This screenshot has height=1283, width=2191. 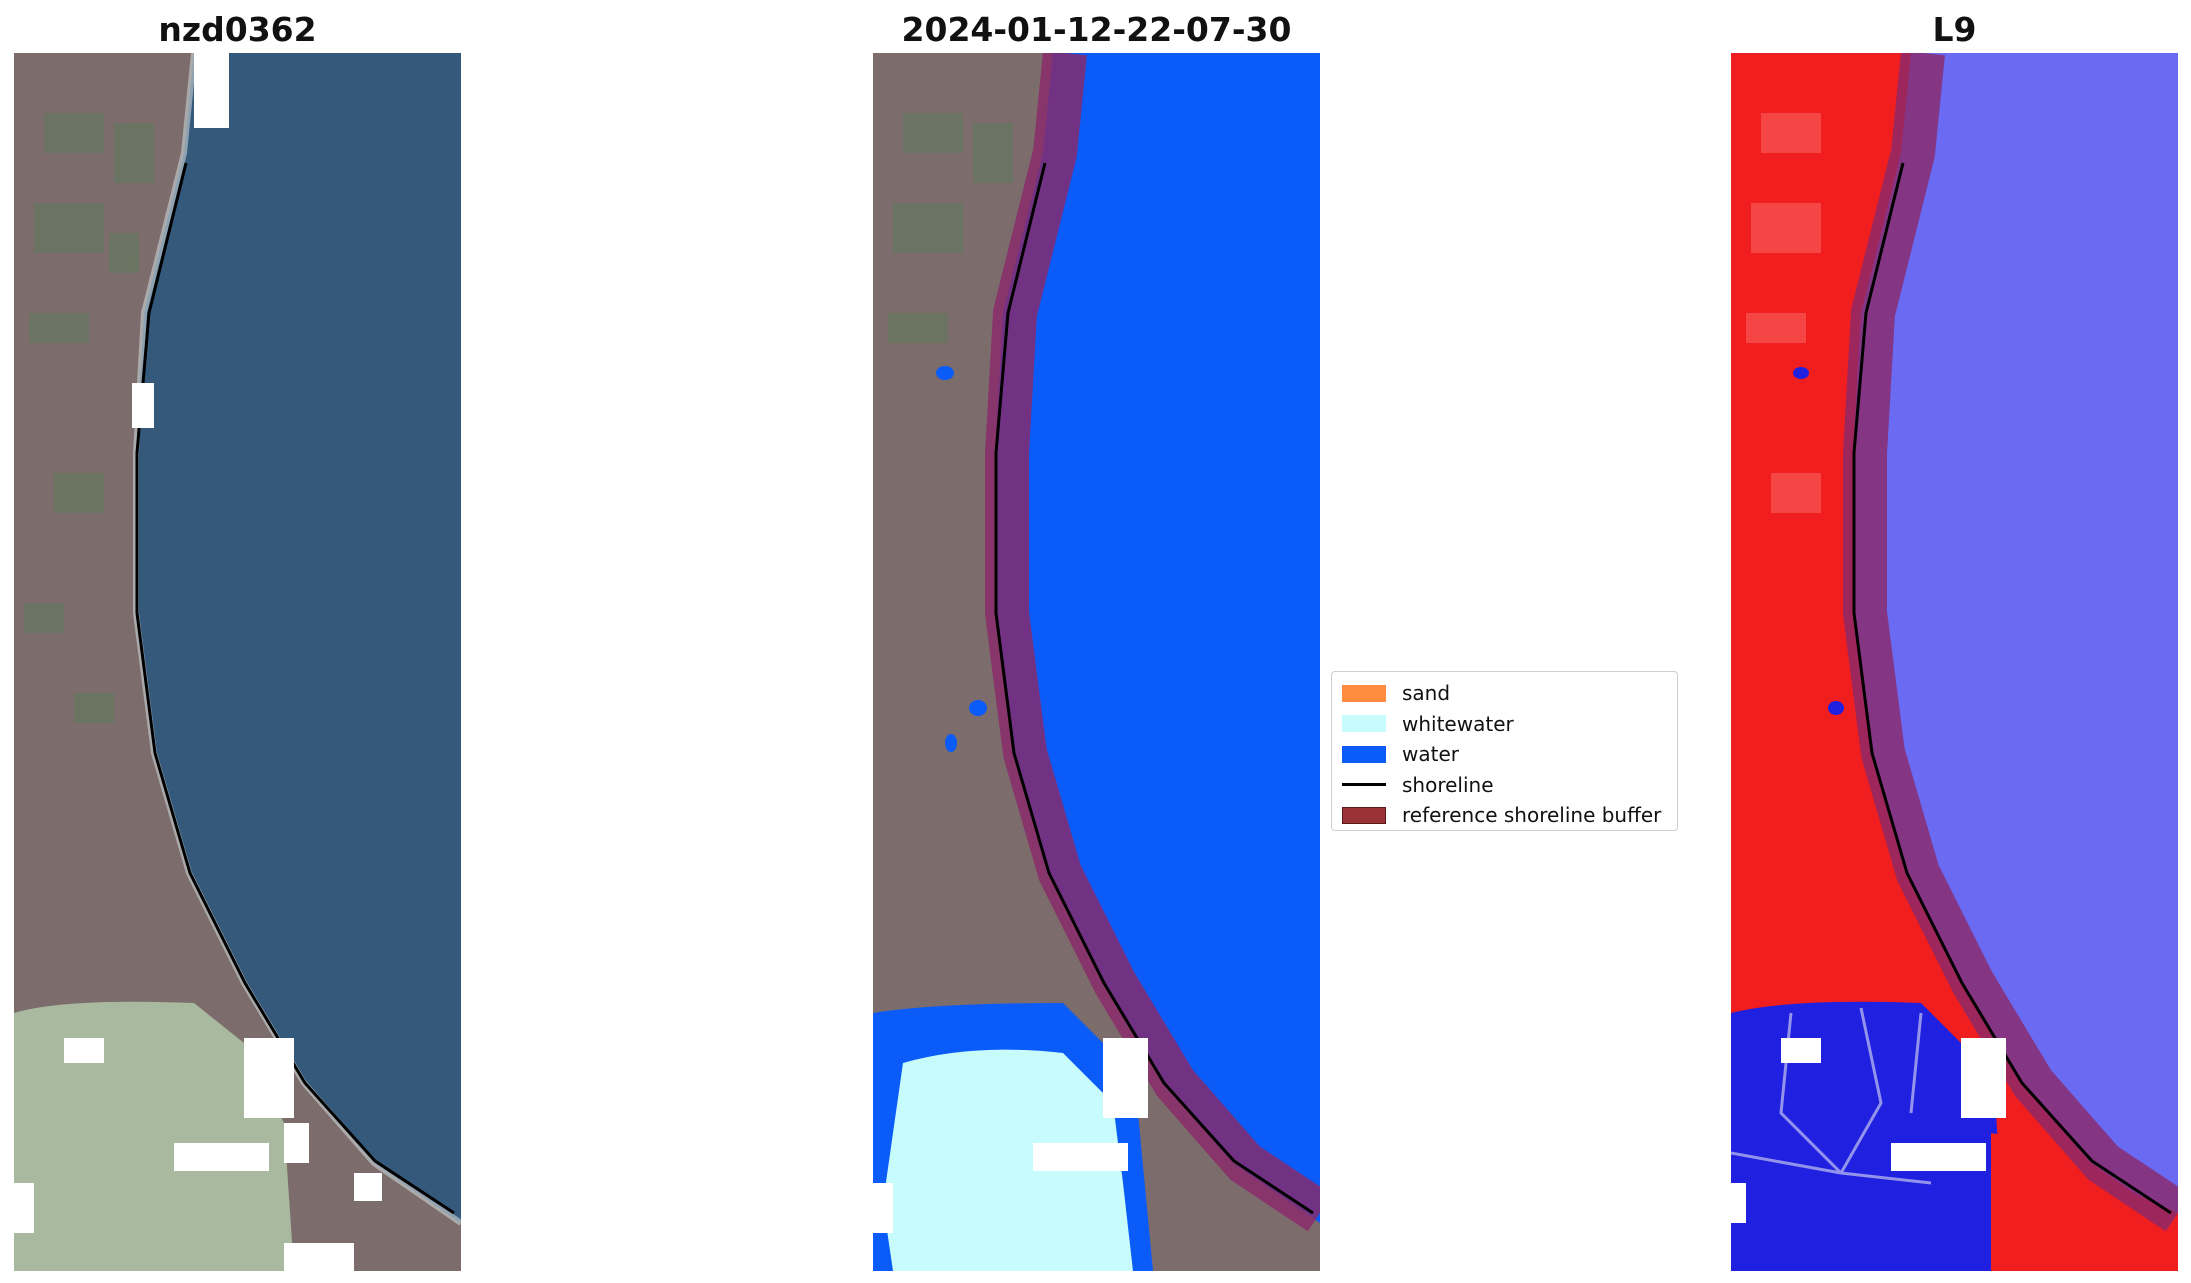 I want to click on legend-item-sand: sand, so click(x=1504, y=693).